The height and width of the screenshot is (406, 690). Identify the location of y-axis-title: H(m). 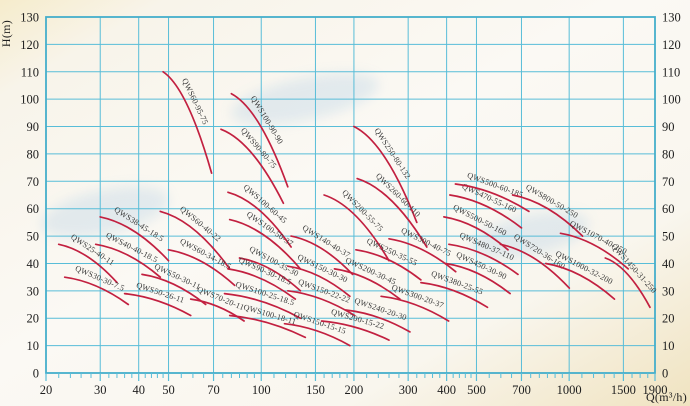
(7, 33).